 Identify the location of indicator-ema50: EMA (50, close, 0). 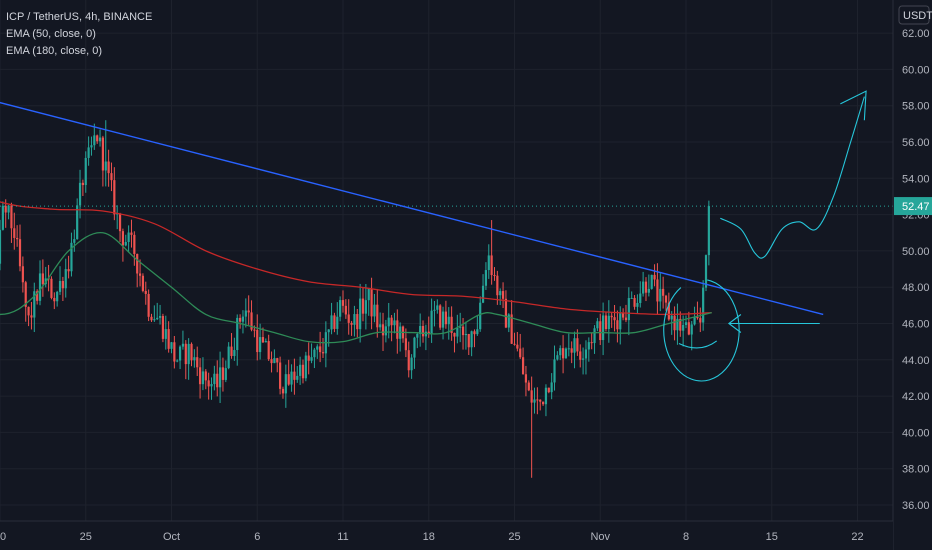
(51, 34).